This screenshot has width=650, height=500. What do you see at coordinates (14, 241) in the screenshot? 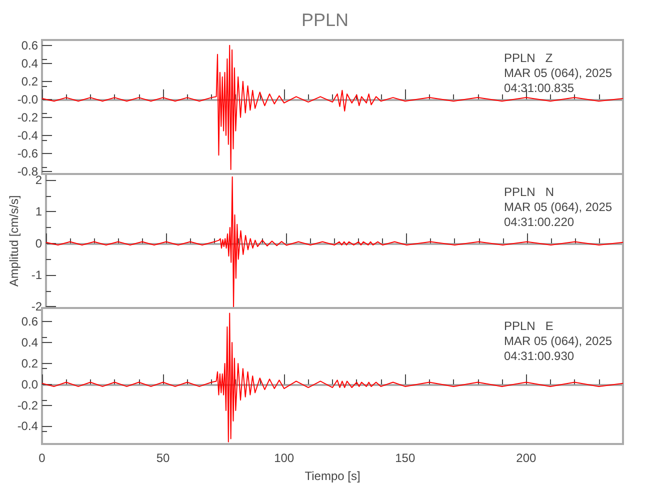
I see `y-axis-title: Amplitud [cm/s/s]` at bounding box center [14, 241].